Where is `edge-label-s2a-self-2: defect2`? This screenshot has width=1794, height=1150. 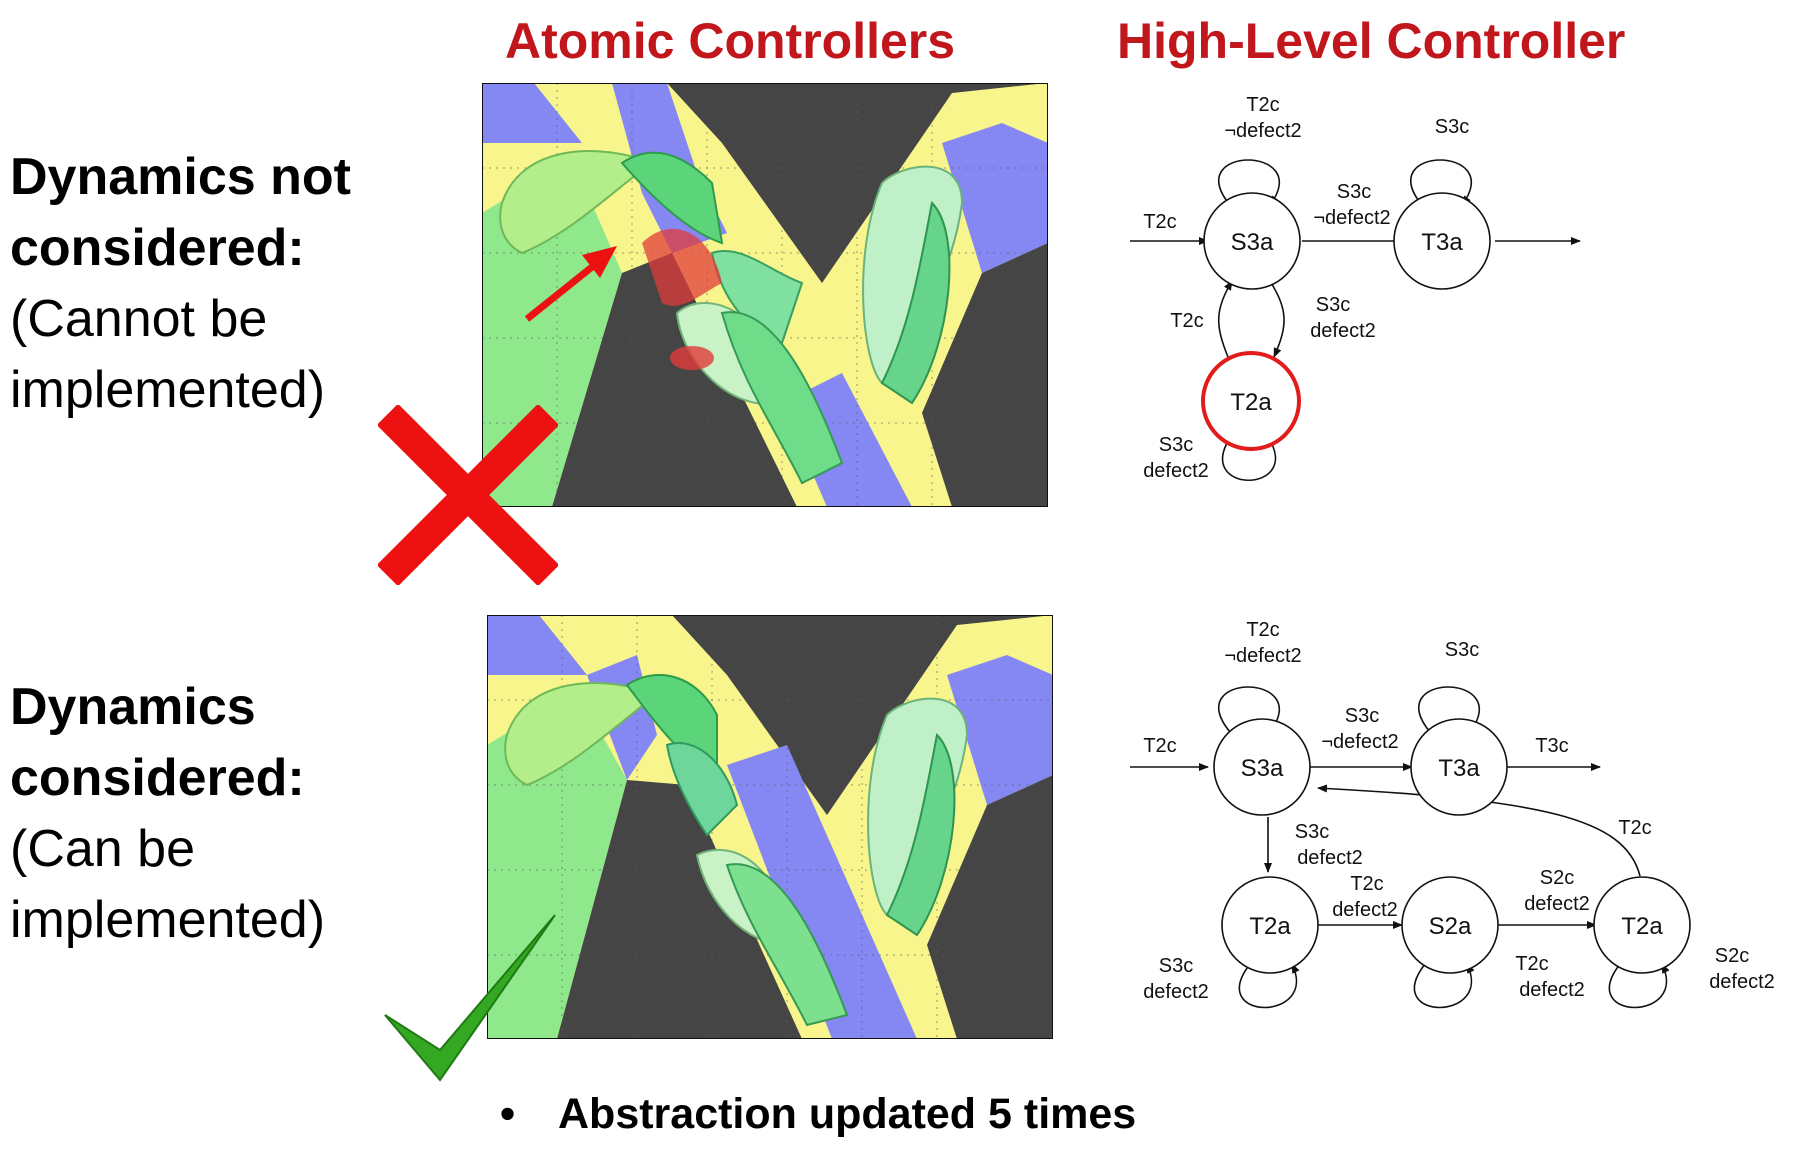
edge-label-s2a-self-2: defect2 is located at coordinates (1552, 990).